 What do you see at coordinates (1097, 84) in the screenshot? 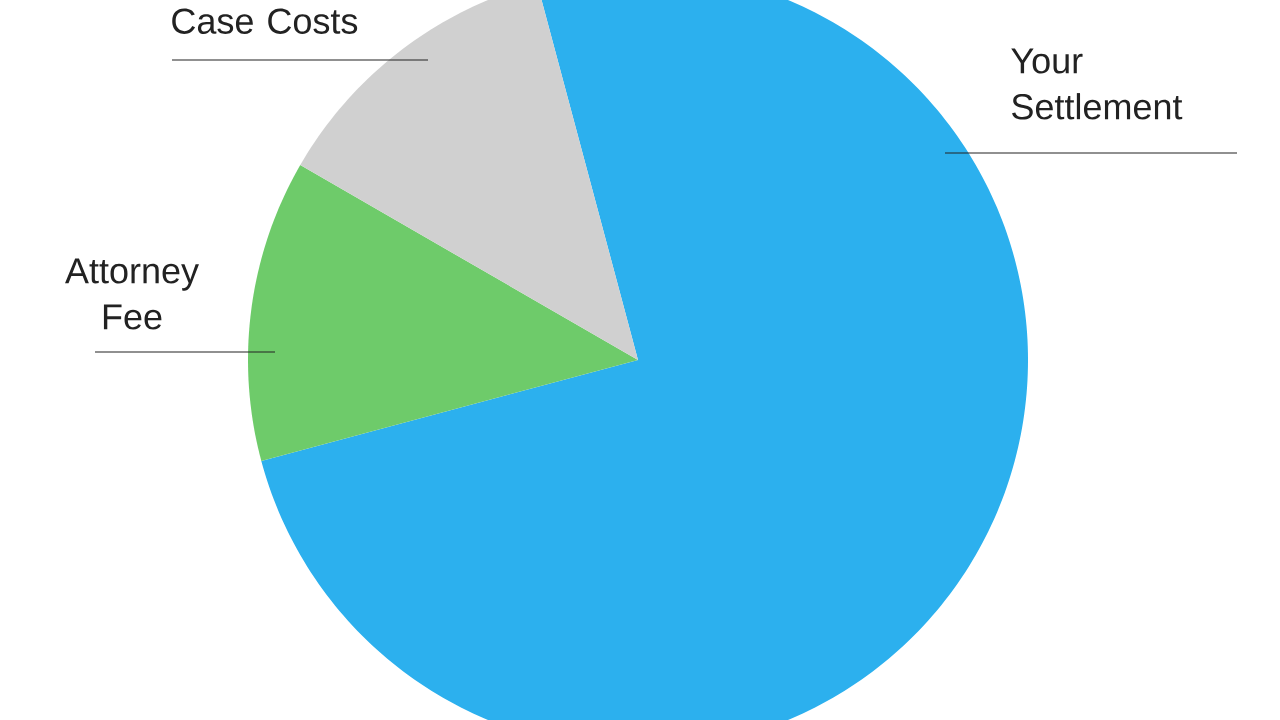
I see `slice-label: Your Settlement` at bounding box center [1097, 84].